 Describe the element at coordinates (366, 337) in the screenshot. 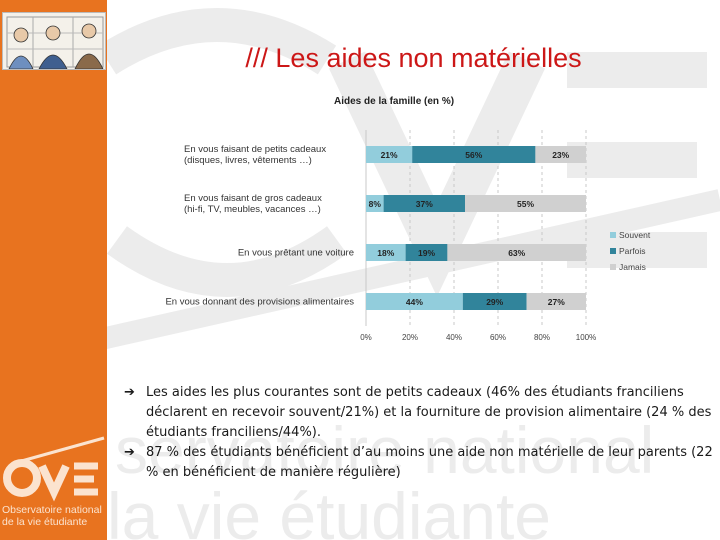

I see `x-tick-label: 0%` at that location.